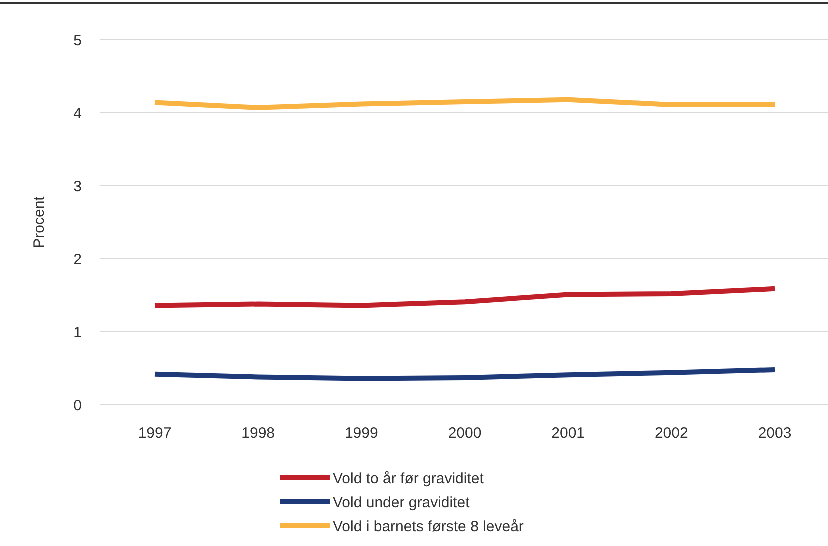 The width and height of the screenshot is (828, 546). Describe the element at coordinates (78, 113) in the screenshot. I see `y-tick-label: 4` at that location.